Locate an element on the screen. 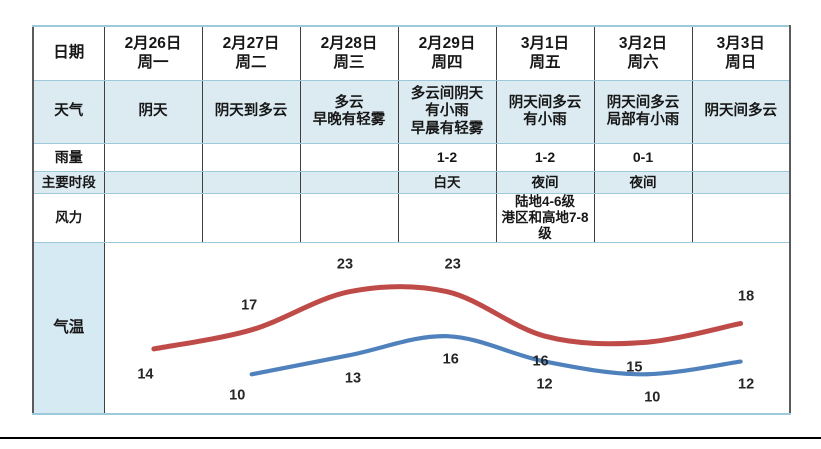 This screenshot has width=821, height=449. header-cell-day-6: 3月2日 周六 is located at coordinates (643, 53).